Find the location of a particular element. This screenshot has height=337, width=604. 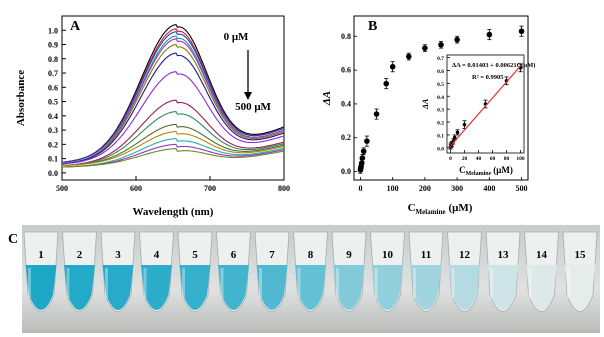

panel-b-ylabel: ΔA is located at coordinates (327, 98).